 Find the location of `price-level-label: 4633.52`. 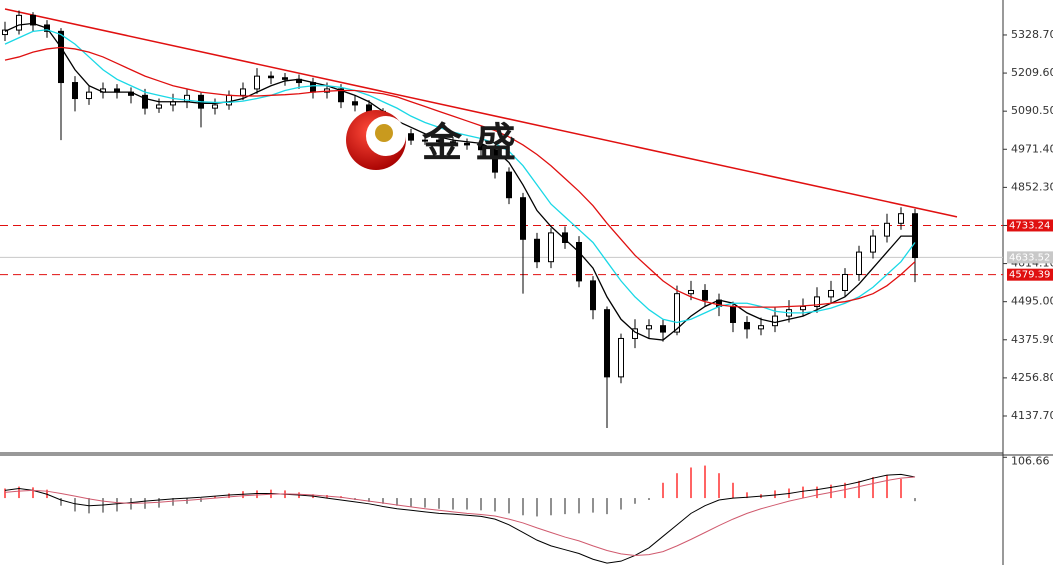

price-level-label: 4633.52 is located at coordinates (1029, 257).